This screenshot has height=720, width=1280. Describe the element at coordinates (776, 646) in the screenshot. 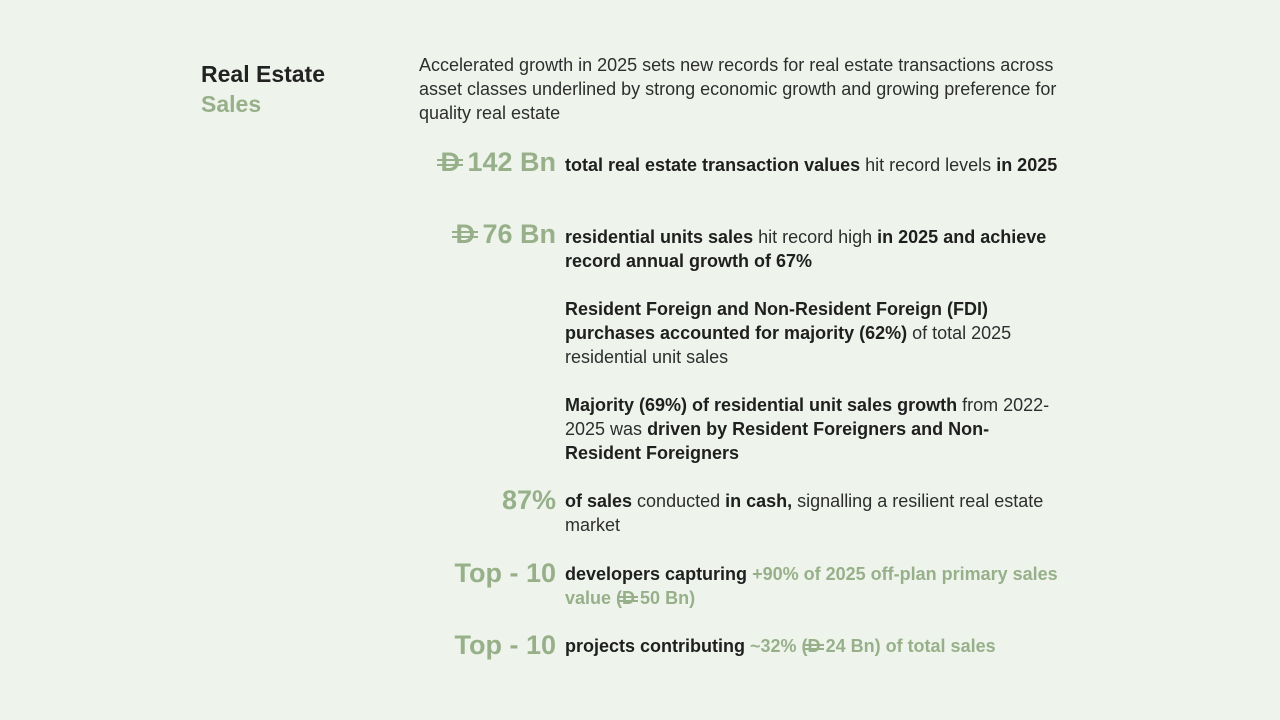

I see `stat-text-highlight: ~32% (` at that location.